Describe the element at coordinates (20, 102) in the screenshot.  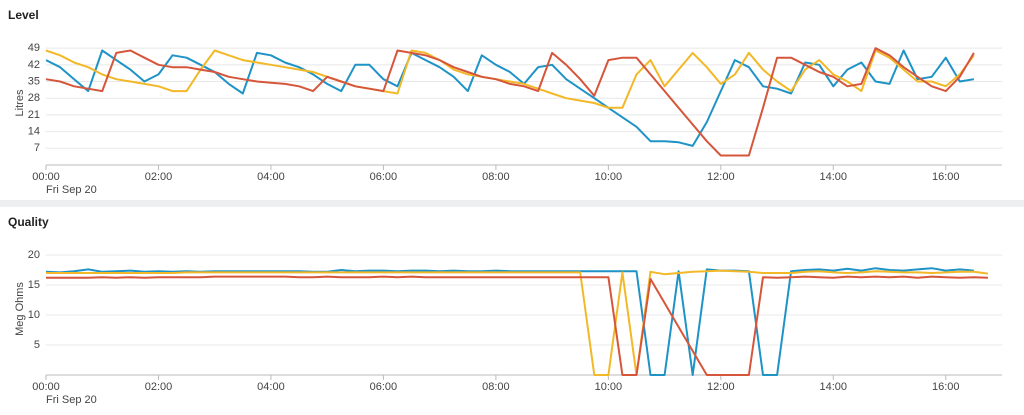
I see `y-axis-label: Litres` at that location.